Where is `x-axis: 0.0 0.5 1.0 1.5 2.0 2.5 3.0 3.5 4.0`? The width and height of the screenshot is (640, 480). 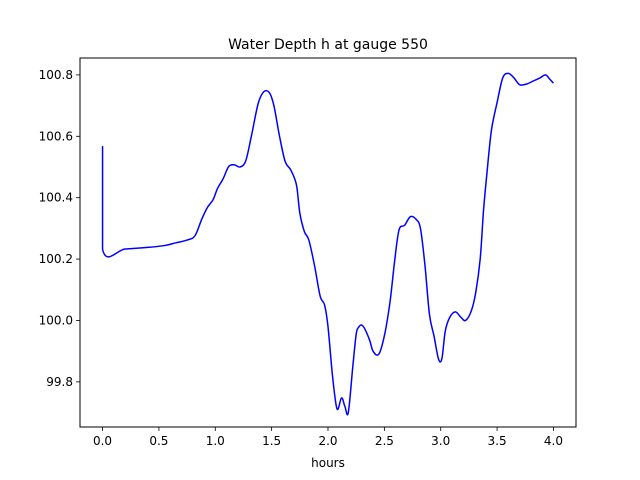
x-axis: 0.0 0.5 1.0 1.5 2.0 2.5 3.0 3.5 4.0 is located at coordinates (328, 437).